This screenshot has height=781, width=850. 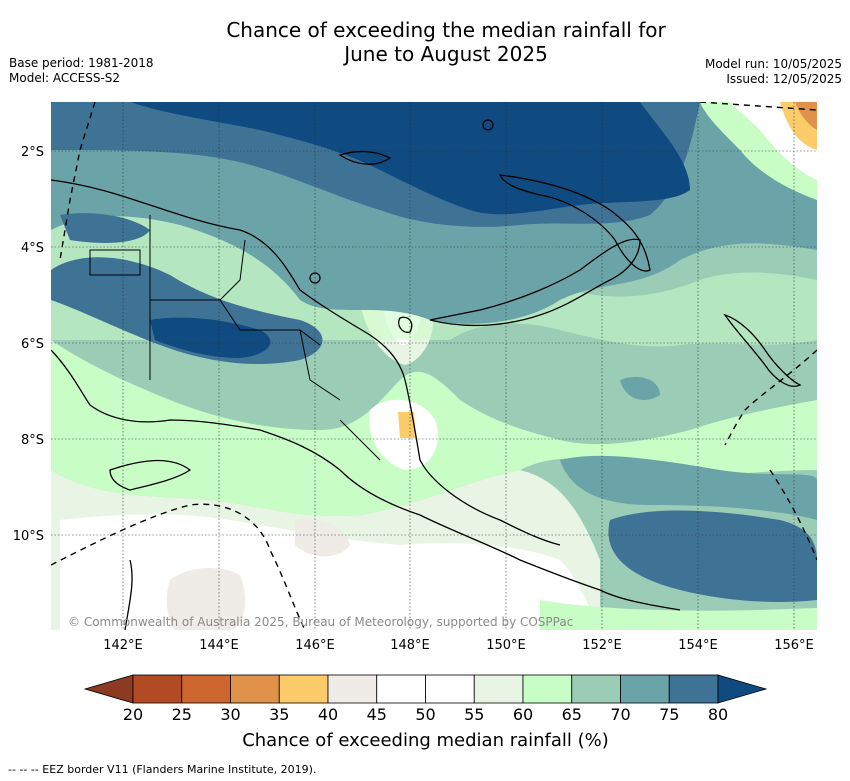 I want to click on contour-over-80-west, so click(x=210, y=337).